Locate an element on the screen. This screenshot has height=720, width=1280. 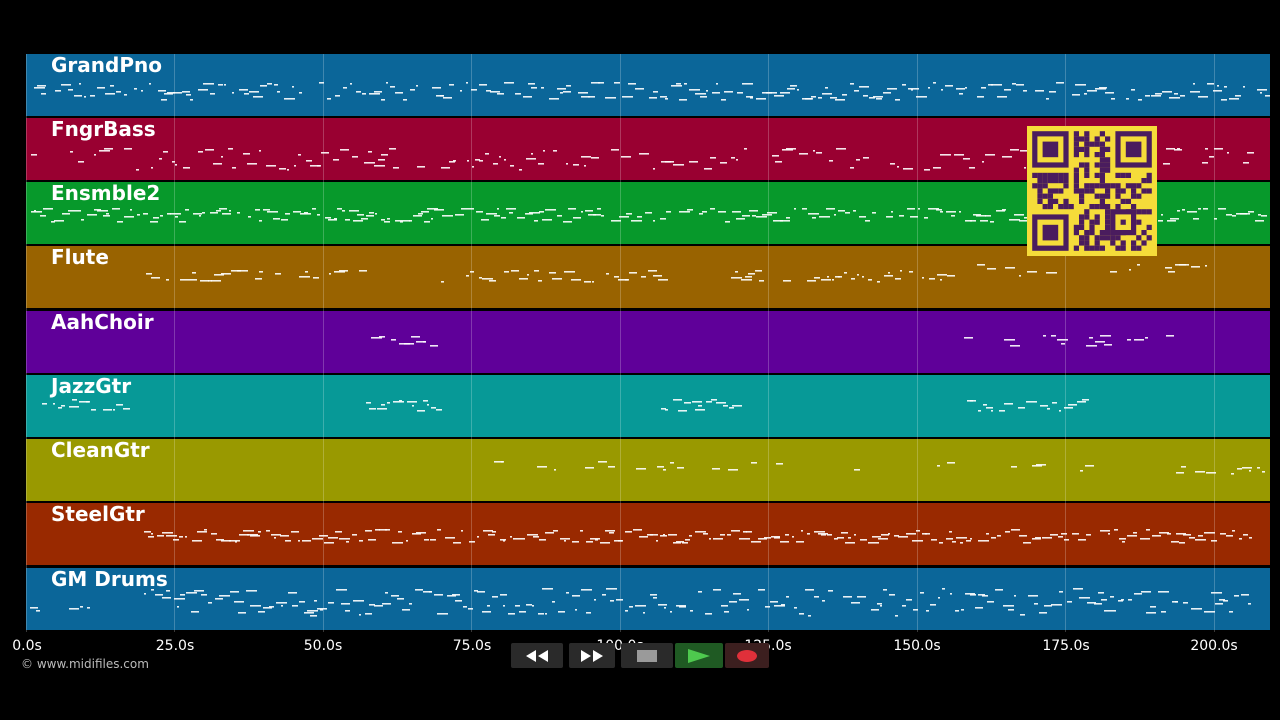
stop-button is located at coordinates (647, 655).